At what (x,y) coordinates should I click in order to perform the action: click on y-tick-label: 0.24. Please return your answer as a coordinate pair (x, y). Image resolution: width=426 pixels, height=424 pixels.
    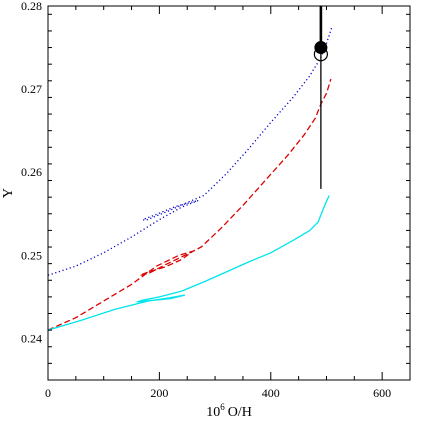
    Looking at the image, I should click on (31, 338).